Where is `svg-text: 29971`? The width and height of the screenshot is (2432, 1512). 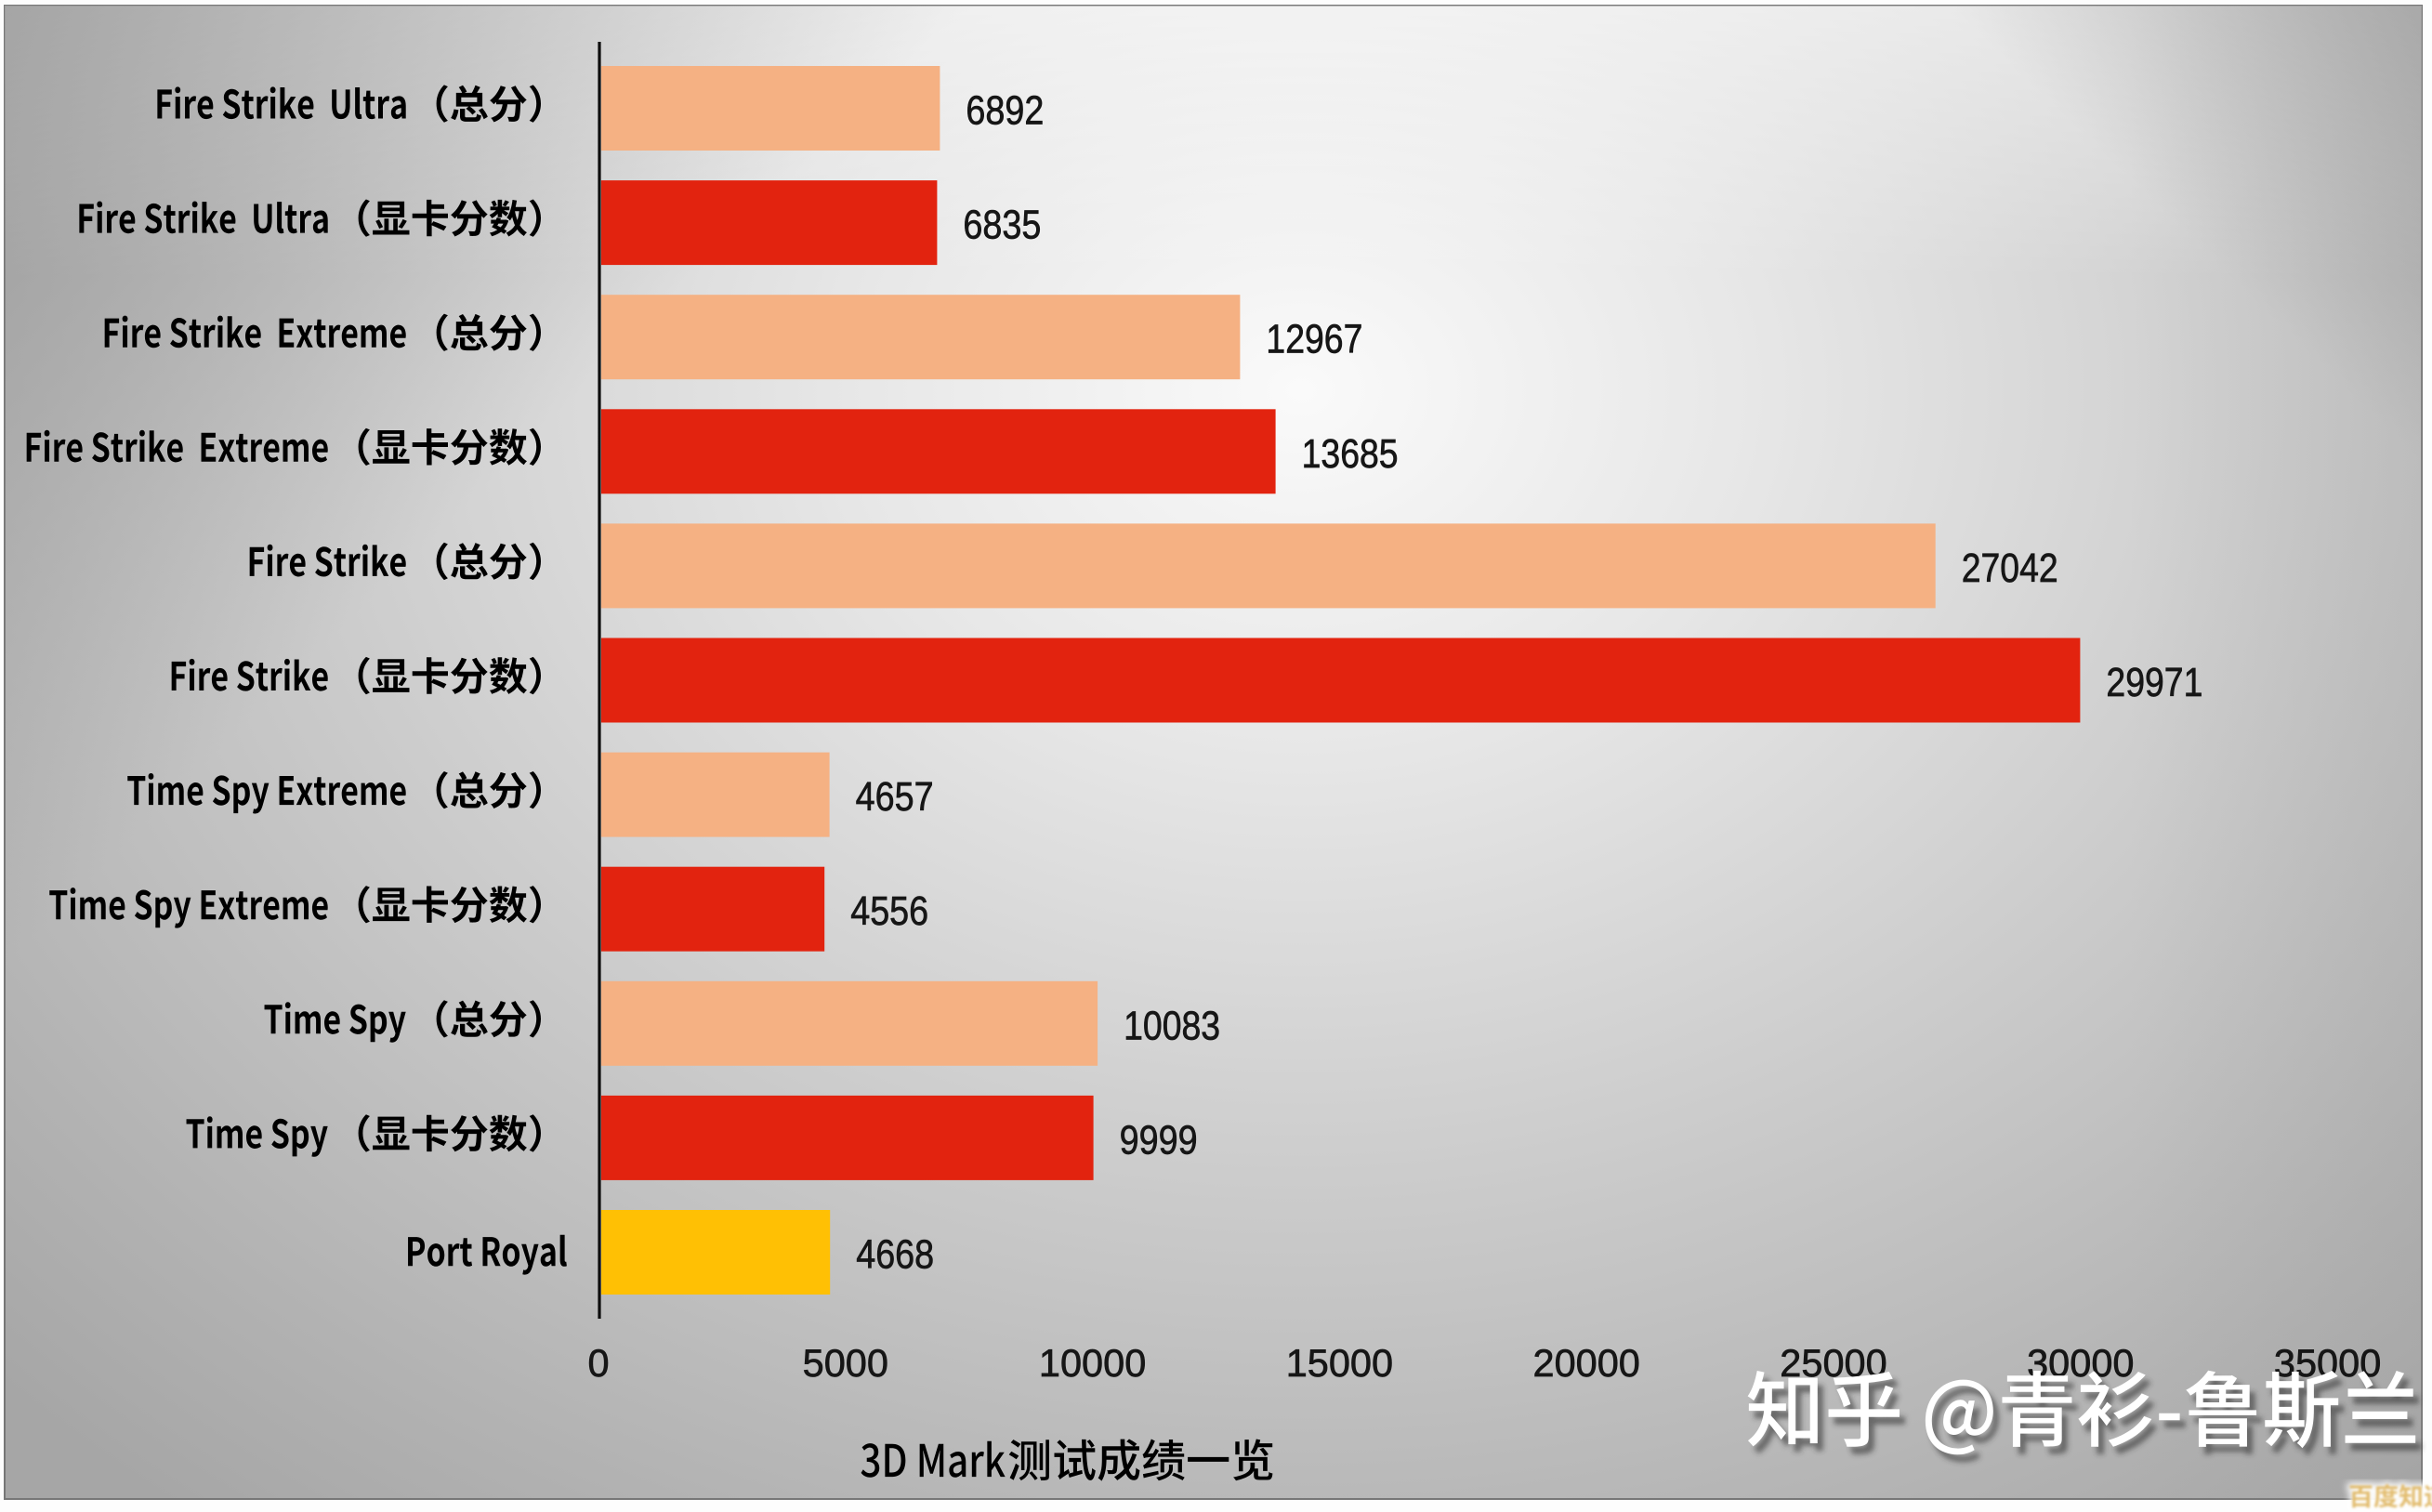 svg-text: 29971 is located at coordinates (2154, 682).